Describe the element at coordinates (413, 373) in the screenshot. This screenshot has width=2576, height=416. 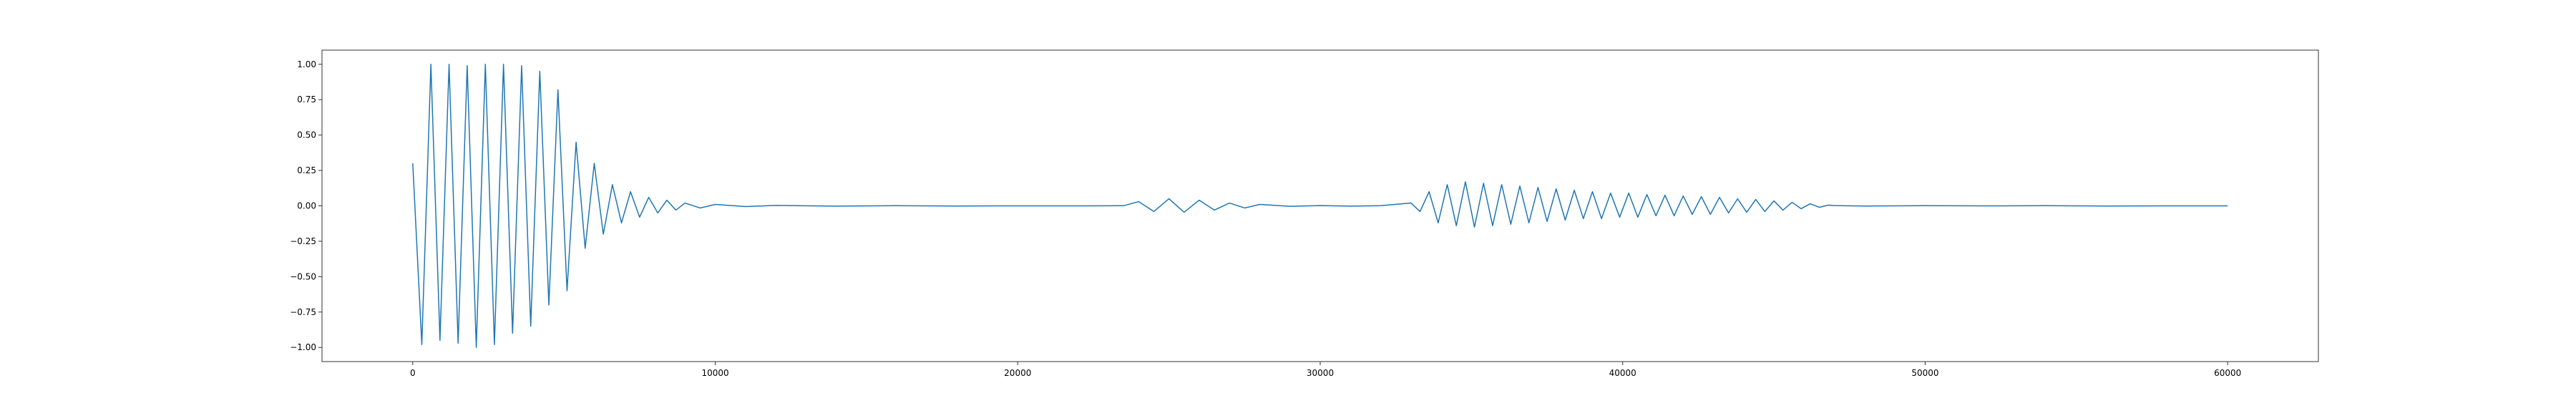
I see `x-tick-label: 0` at that location.